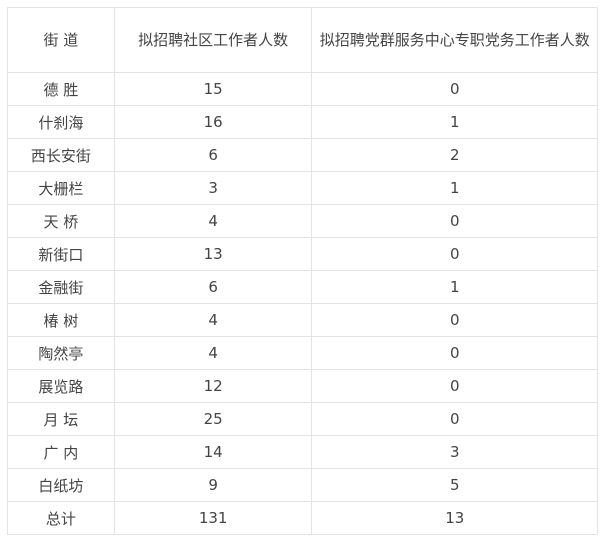  Describe the element at coordinates (61, 155) in the screenshot. I see `street-cell: 西长安街` at that location.